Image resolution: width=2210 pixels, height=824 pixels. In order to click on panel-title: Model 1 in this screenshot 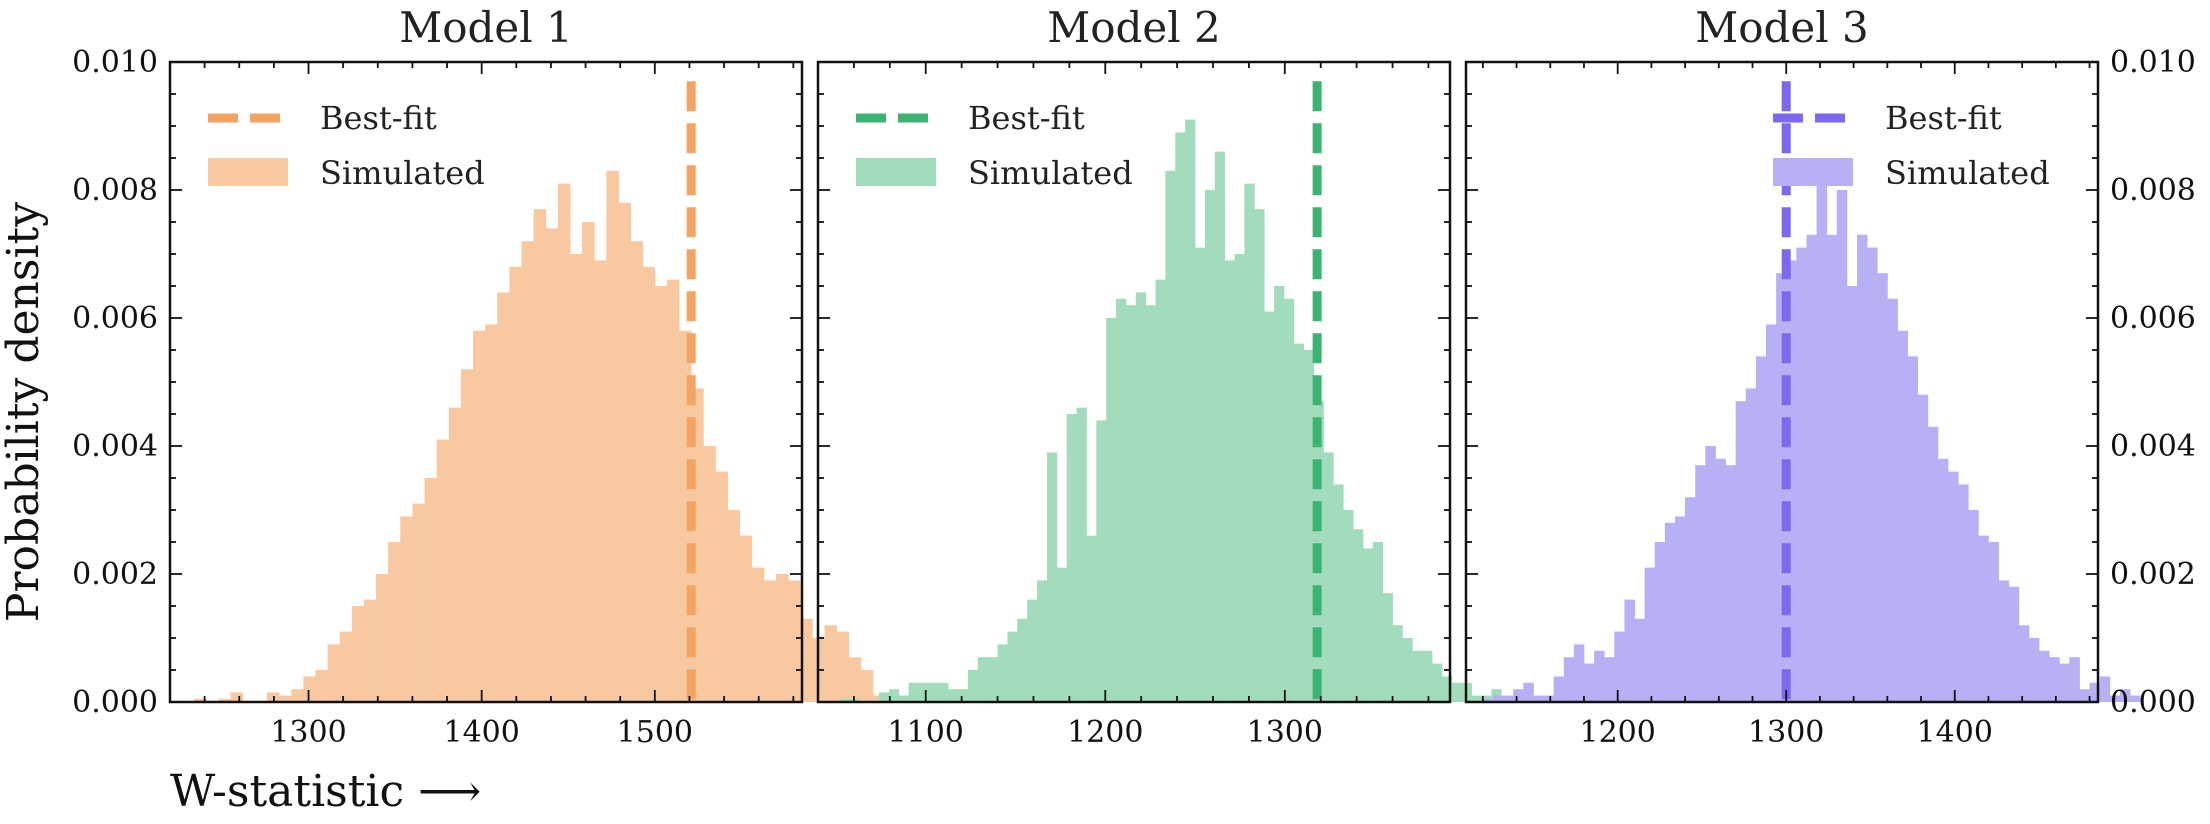, I will do `click(486, 27)`.